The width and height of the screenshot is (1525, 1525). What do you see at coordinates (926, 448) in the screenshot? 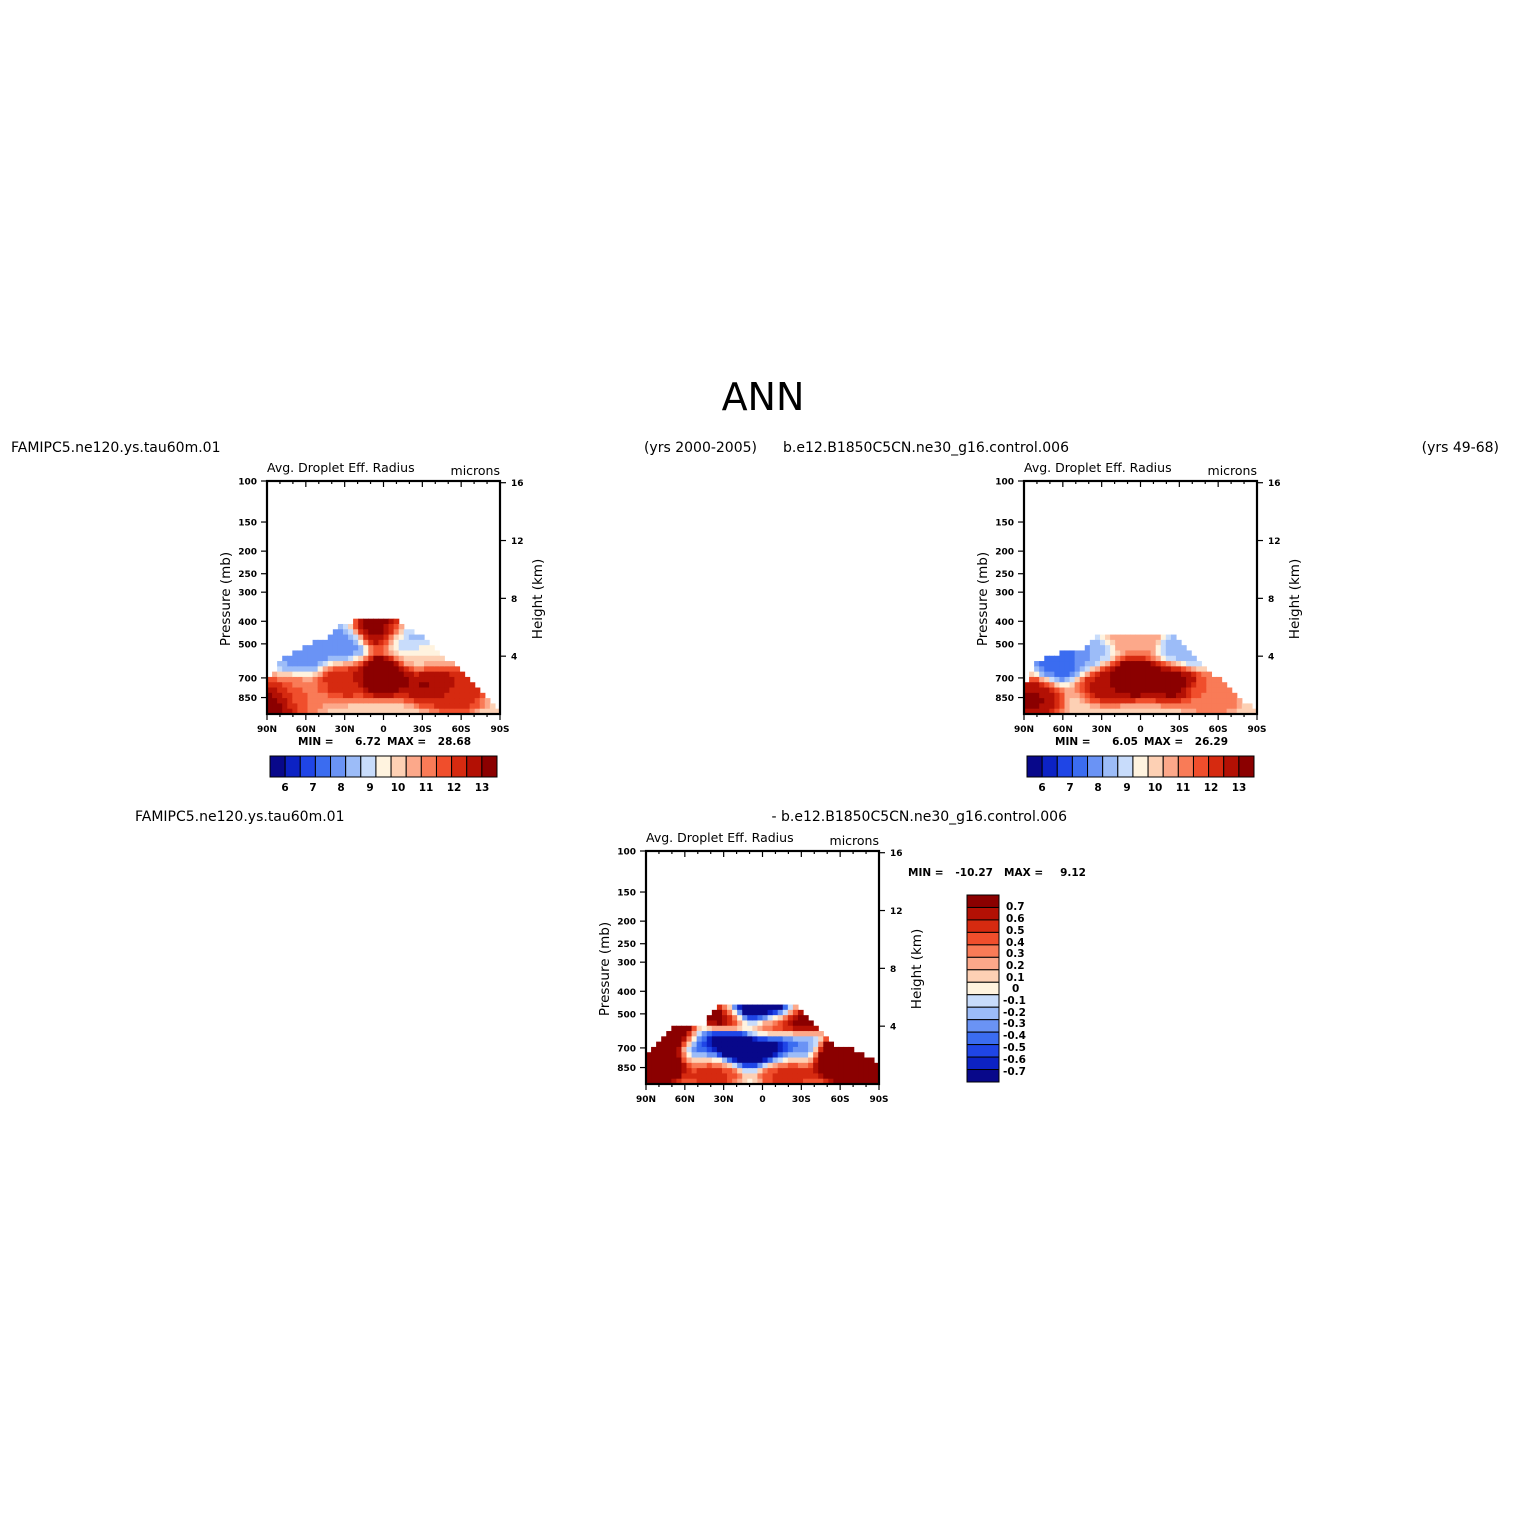
I see `panel-2-case-label: b.e12.B1850C5CN.ne30_g16.control.006` at bounding box center [926, 448].